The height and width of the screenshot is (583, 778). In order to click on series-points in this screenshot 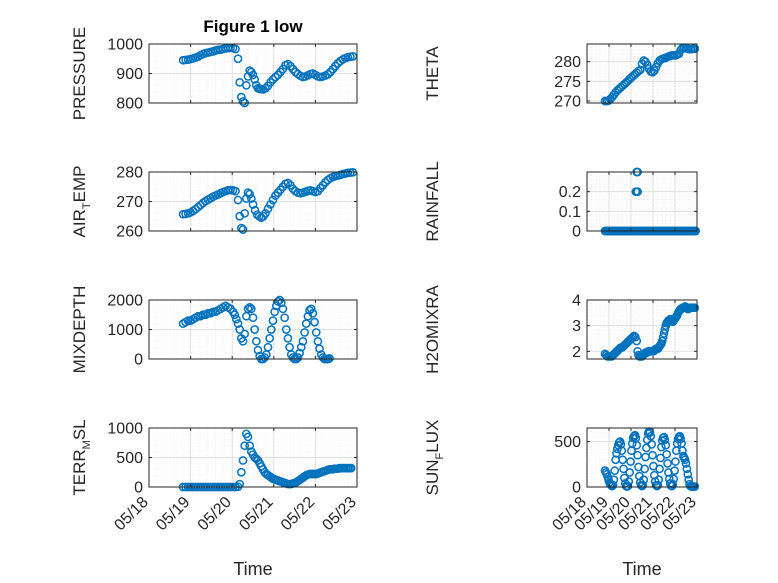, I will do `click(268, 75)`.